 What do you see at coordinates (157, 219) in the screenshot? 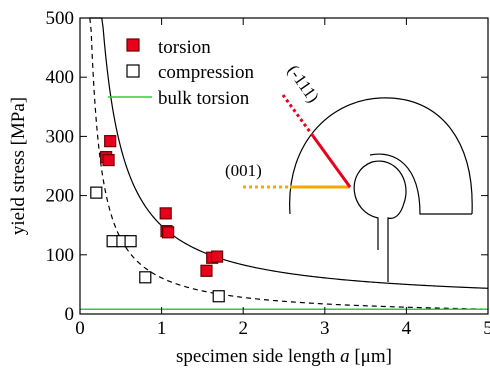
I see `data-points` at bounding box center [157, 219].